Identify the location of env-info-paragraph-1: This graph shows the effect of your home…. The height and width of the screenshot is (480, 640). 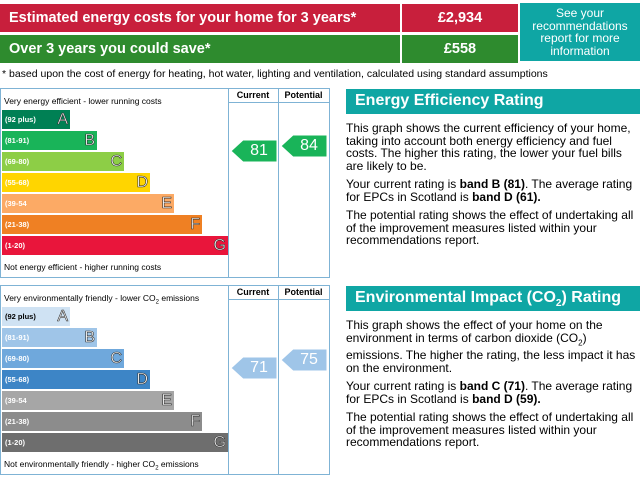
(491, 346).